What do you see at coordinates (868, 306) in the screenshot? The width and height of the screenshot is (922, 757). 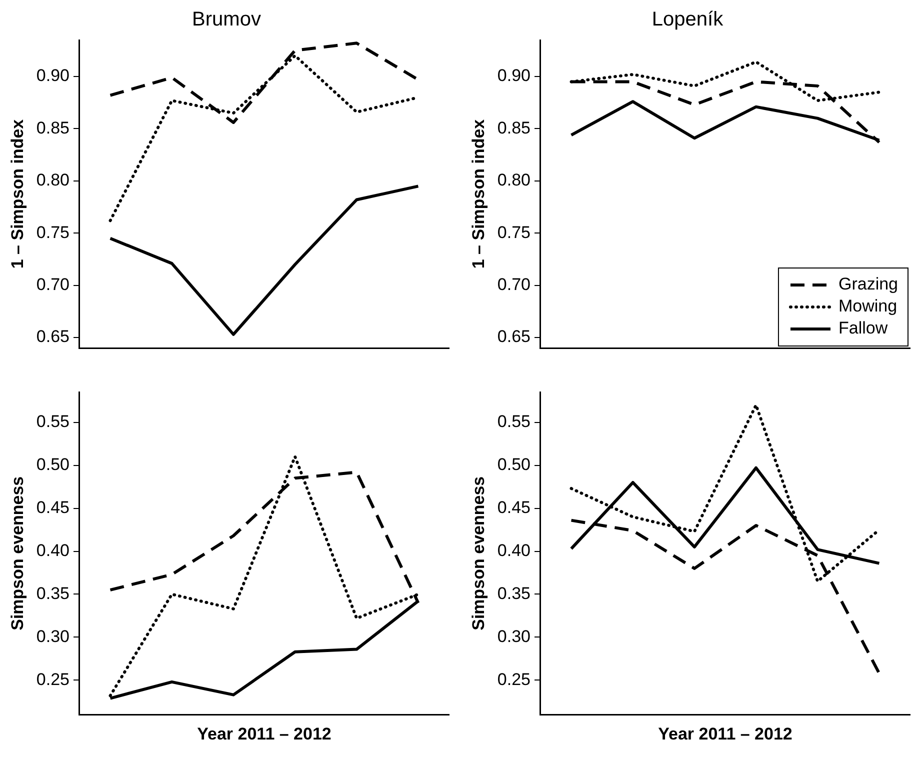 I see `legend-label: Mowing` at bounding box center [868, 306].